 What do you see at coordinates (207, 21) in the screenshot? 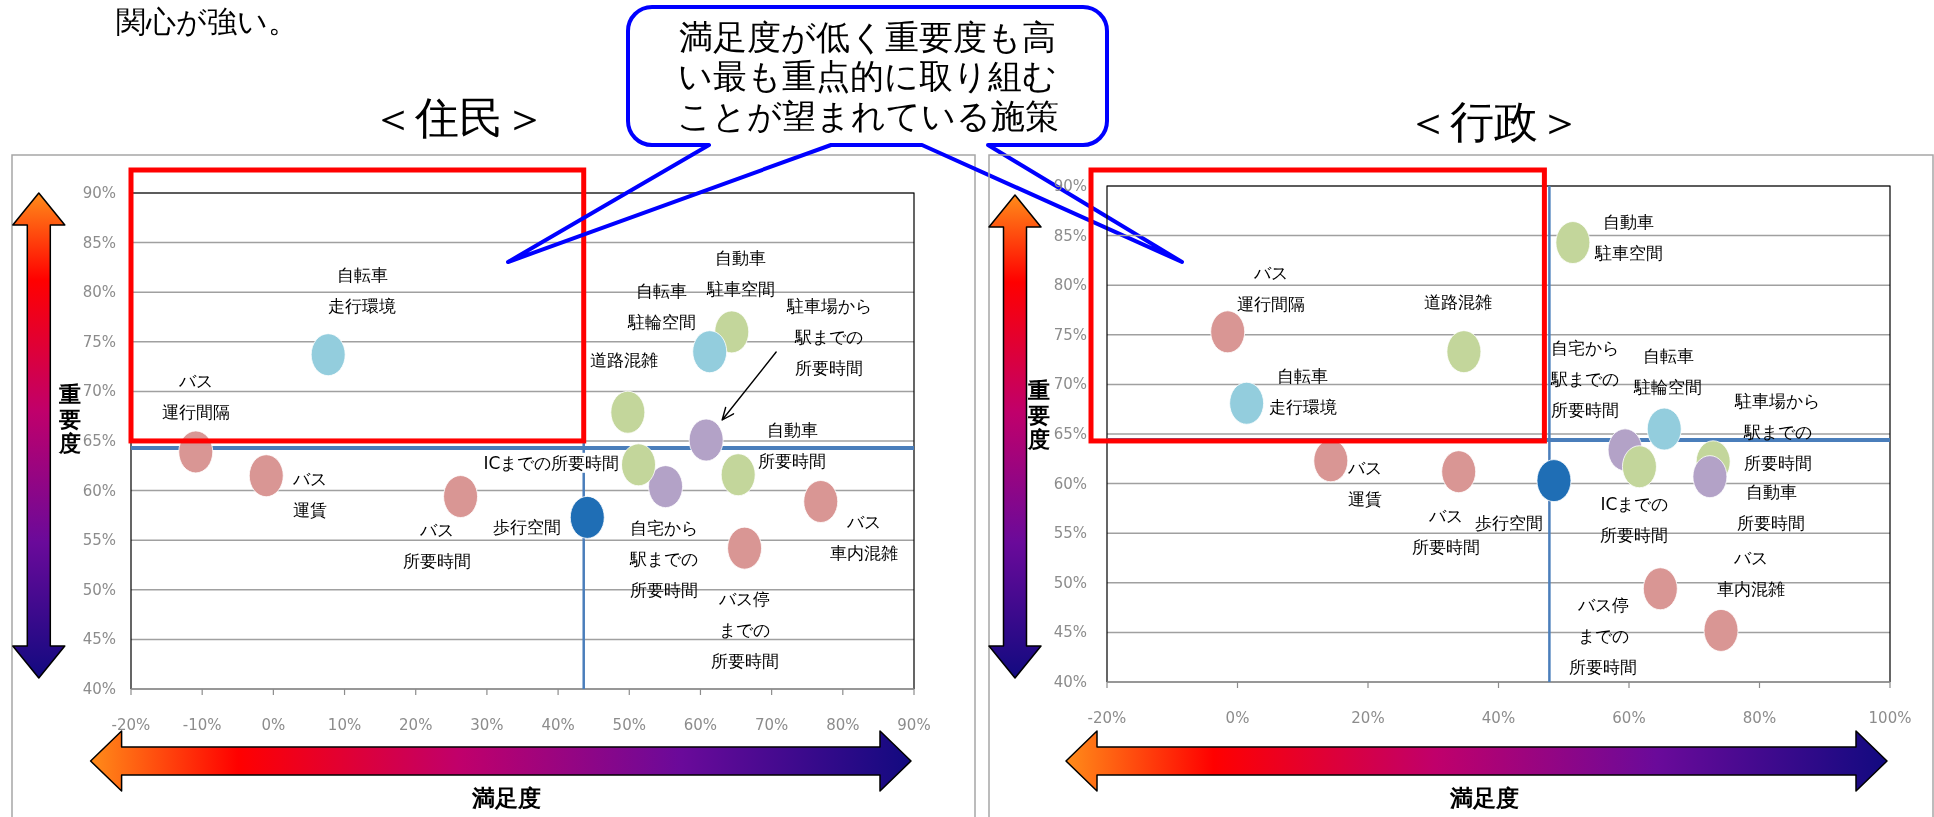
I see `text: 関心が強い。` at bounding box center [207, 21].